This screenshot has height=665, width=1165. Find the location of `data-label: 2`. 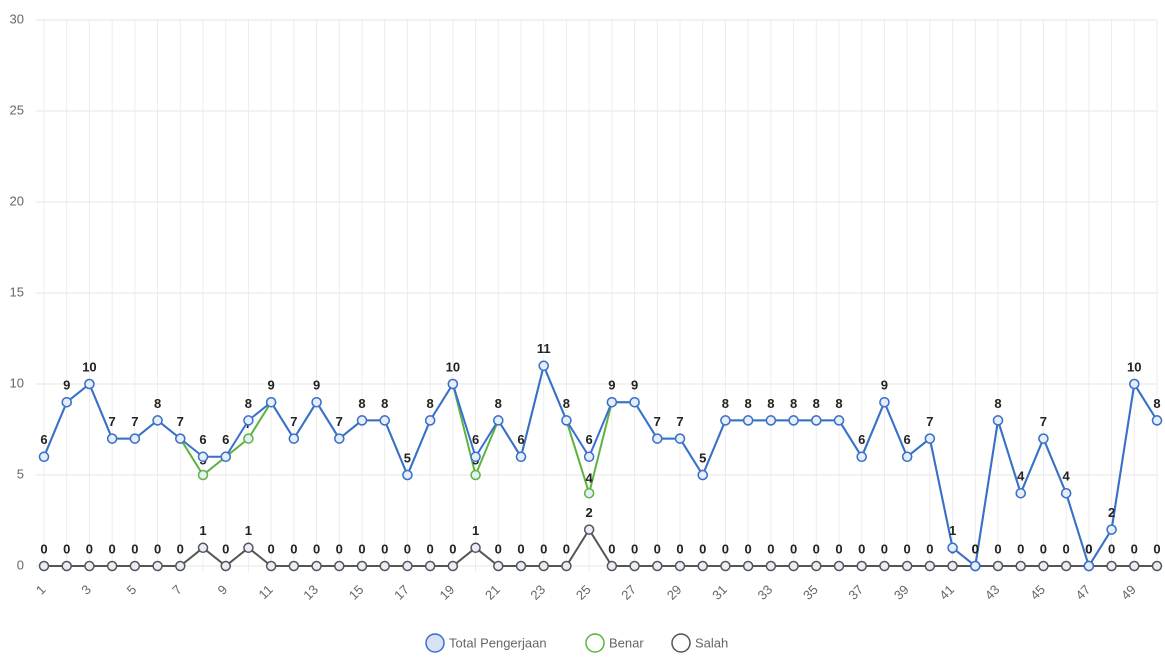

data-label: 2 is located at coordinates (1111, 512).